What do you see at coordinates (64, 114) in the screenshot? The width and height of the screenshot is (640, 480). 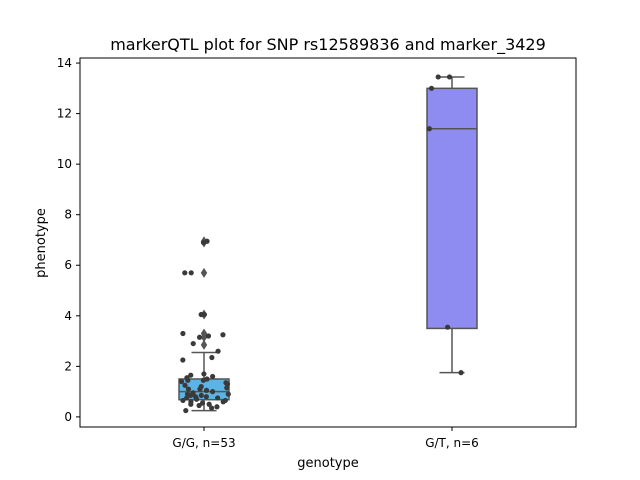 I see `y-tick-label: 12` at bounding box center [64, 114].